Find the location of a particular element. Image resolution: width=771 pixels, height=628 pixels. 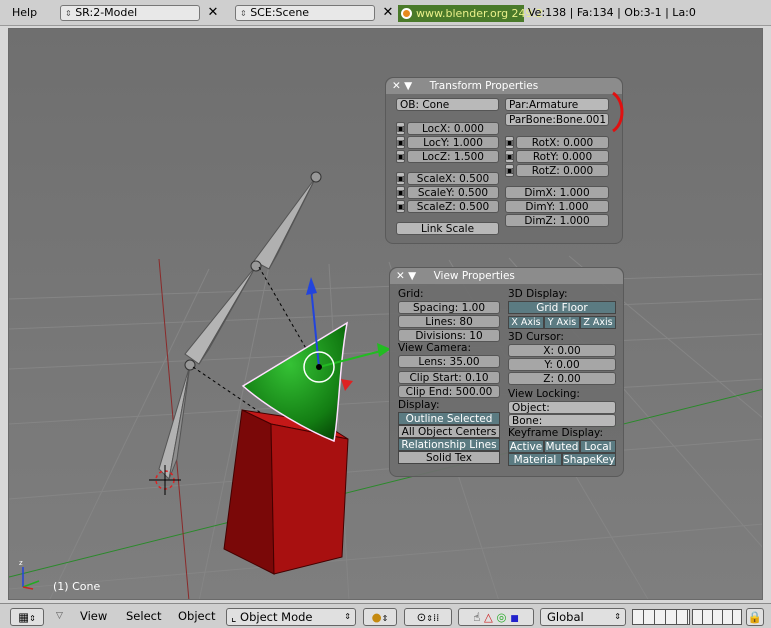

pivot-selector: ⊙⇕⁞⁞ is located at coordinates (428, 617).